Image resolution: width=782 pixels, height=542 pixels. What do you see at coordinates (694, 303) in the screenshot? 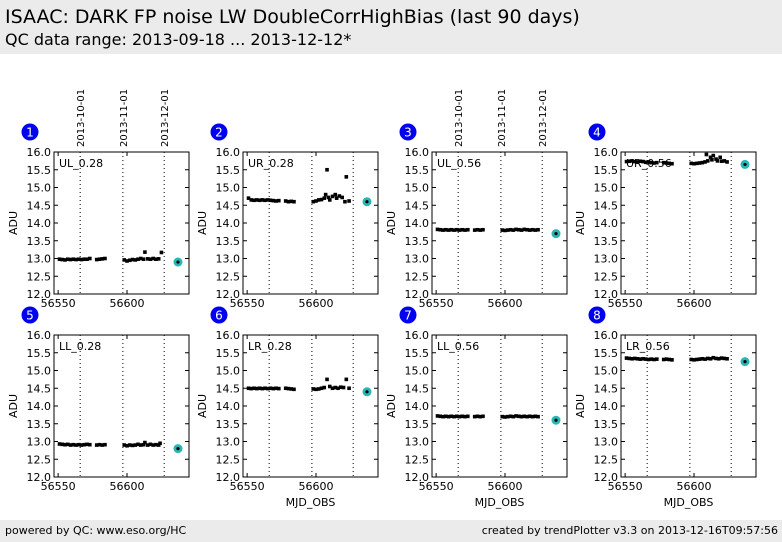
I see `x-tick-label: 56600` at bounding box center [694, 303].